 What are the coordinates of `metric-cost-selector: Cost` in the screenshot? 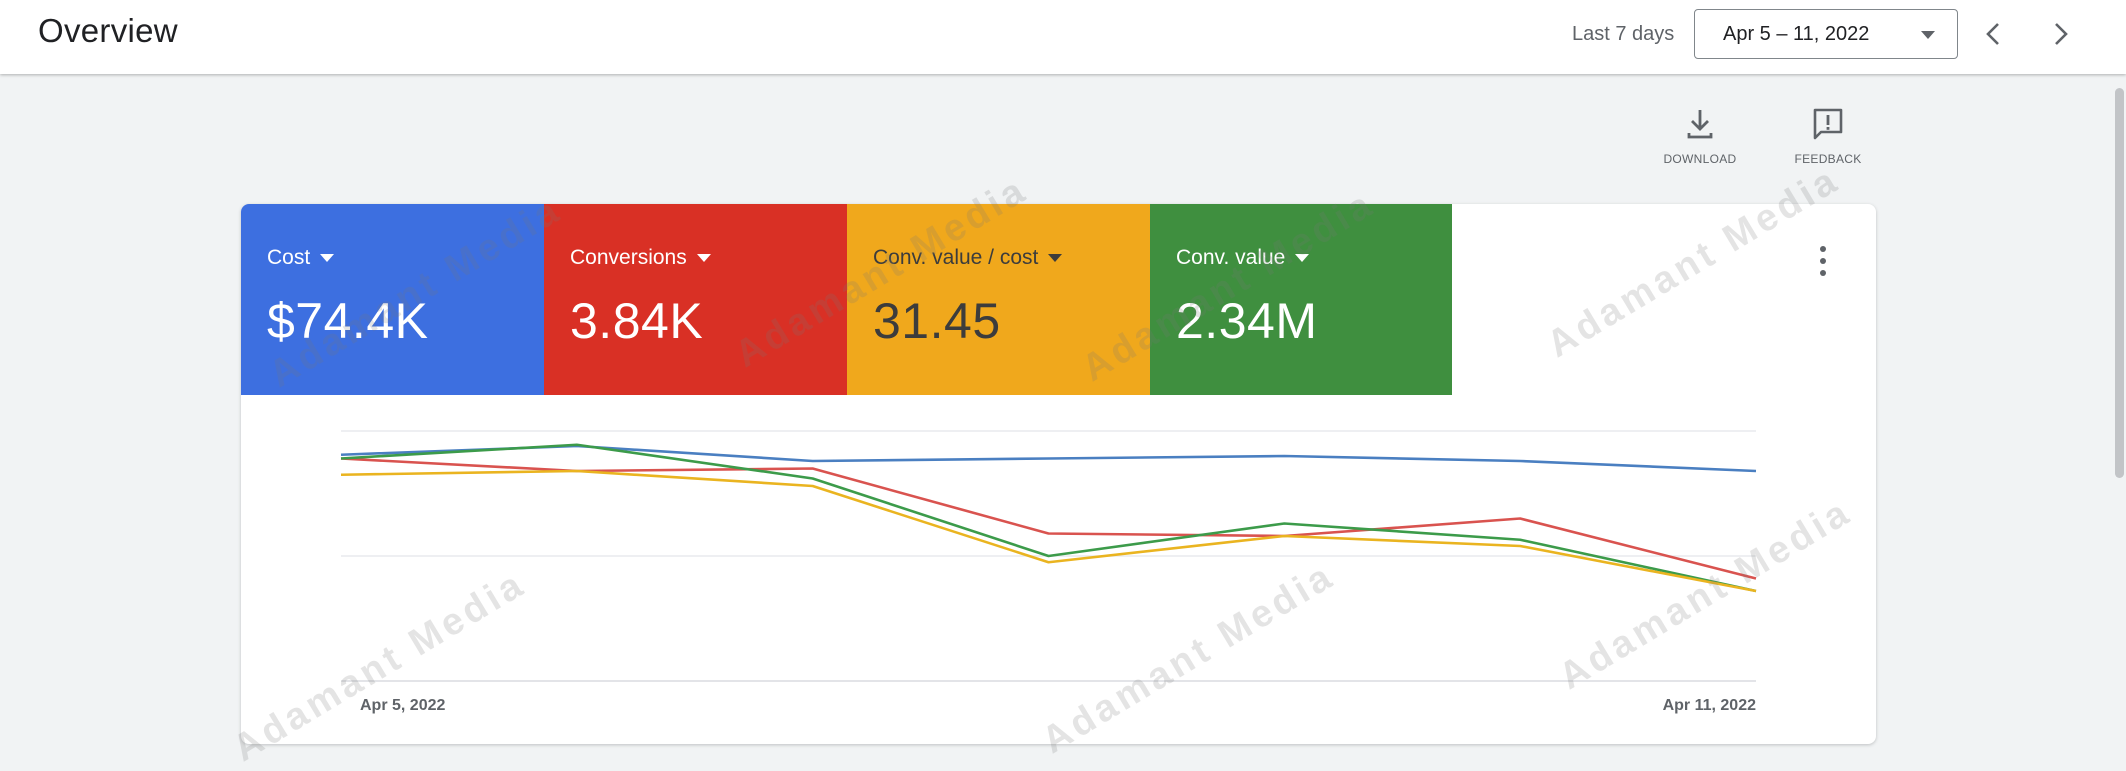 It's located at (301, 258).